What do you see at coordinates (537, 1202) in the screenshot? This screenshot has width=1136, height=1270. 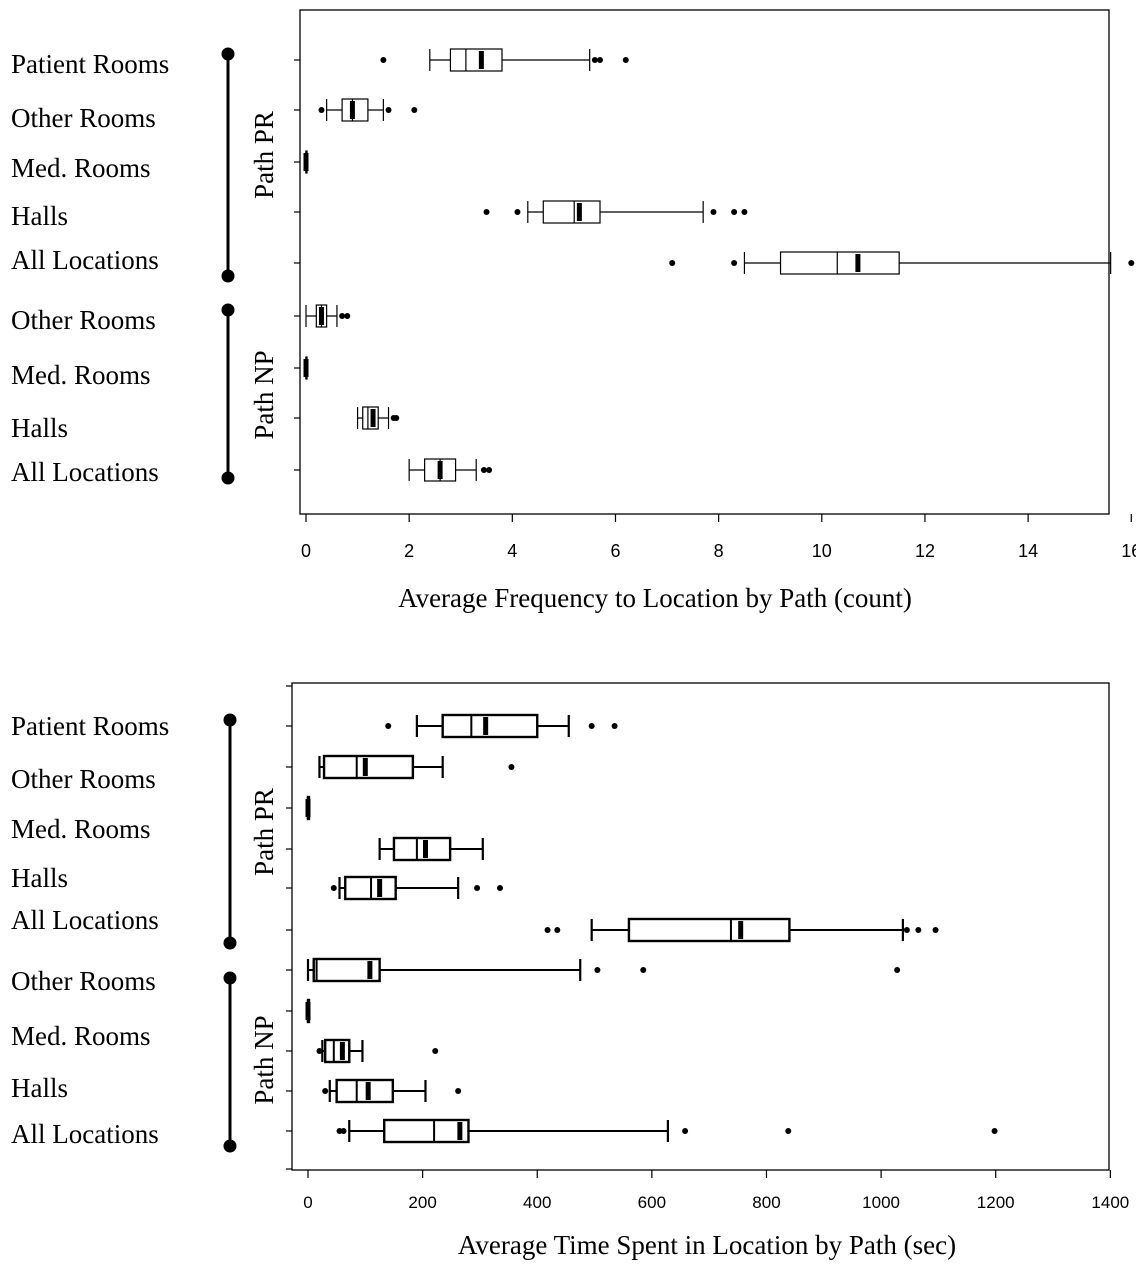 I see `x-tick-label: 400` at bounding box center [537, 1202].